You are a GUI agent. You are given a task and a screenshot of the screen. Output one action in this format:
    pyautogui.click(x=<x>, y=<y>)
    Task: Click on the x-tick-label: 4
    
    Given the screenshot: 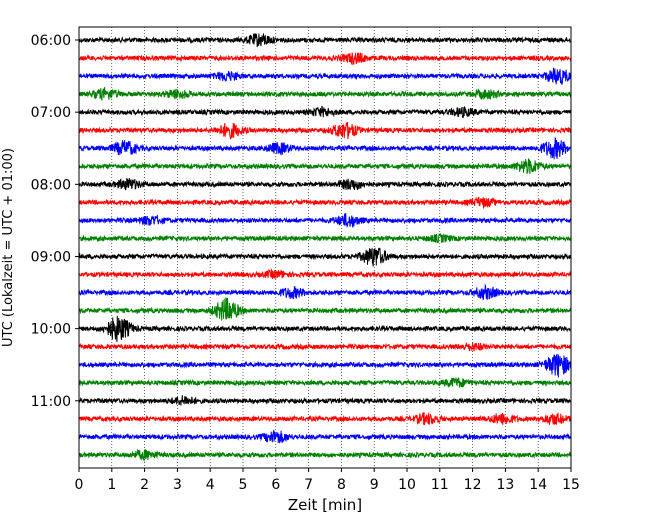 What is the action you would take?
    pyautogui.click(x=210, y=485)
    